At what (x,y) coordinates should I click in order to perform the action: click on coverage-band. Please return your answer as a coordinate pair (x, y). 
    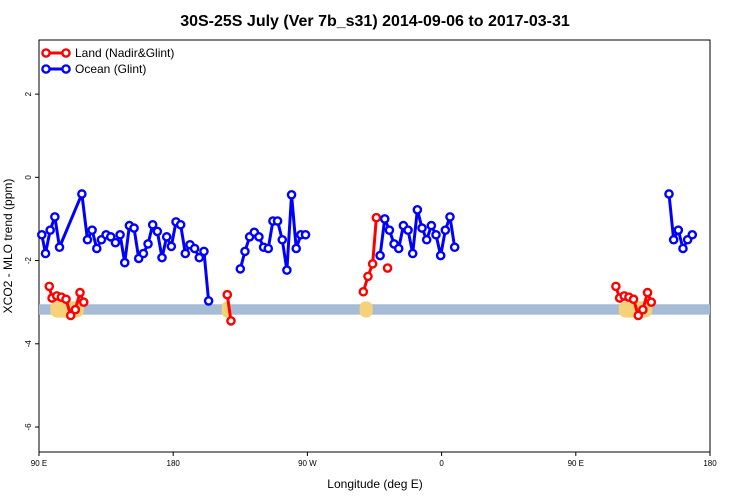
    Looking at the image, I should click on (374, 309).